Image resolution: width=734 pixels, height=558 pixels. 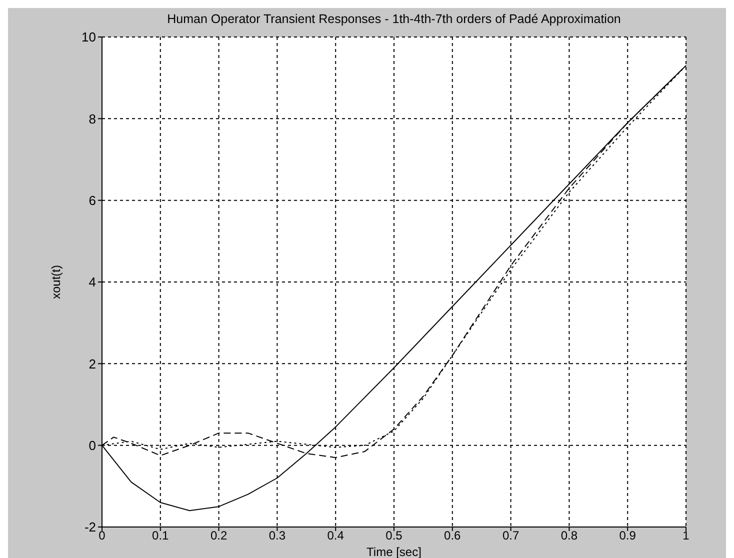 I want to click on y-tick-label: -2, so click(x=90, y=527).